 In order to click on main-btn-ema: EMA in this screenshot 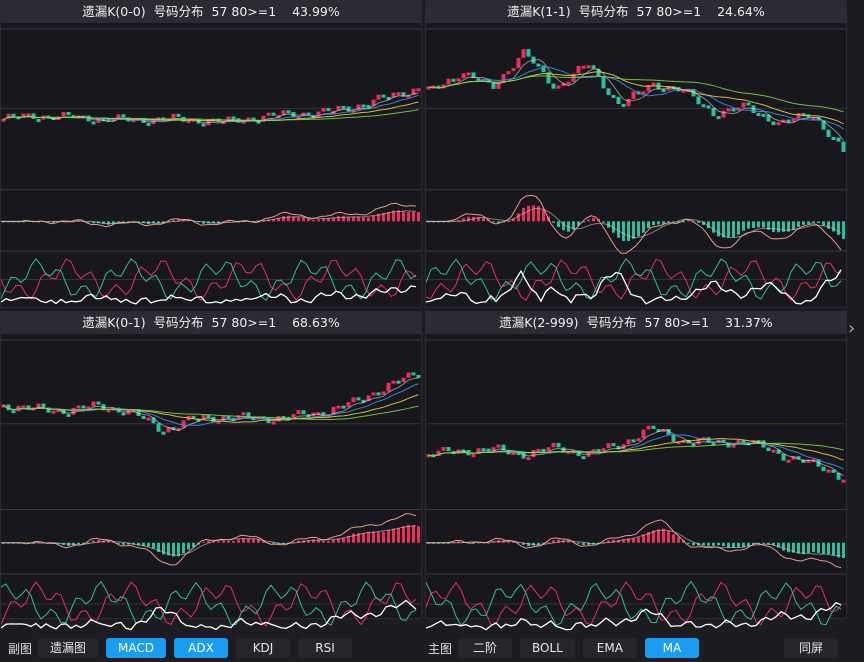, I will do `click(609, 648)`.